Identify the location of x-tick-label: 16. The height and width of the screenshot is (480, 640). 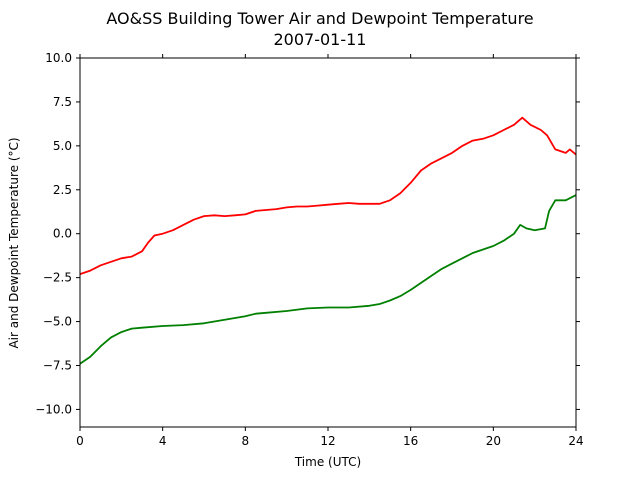
(410, 441).